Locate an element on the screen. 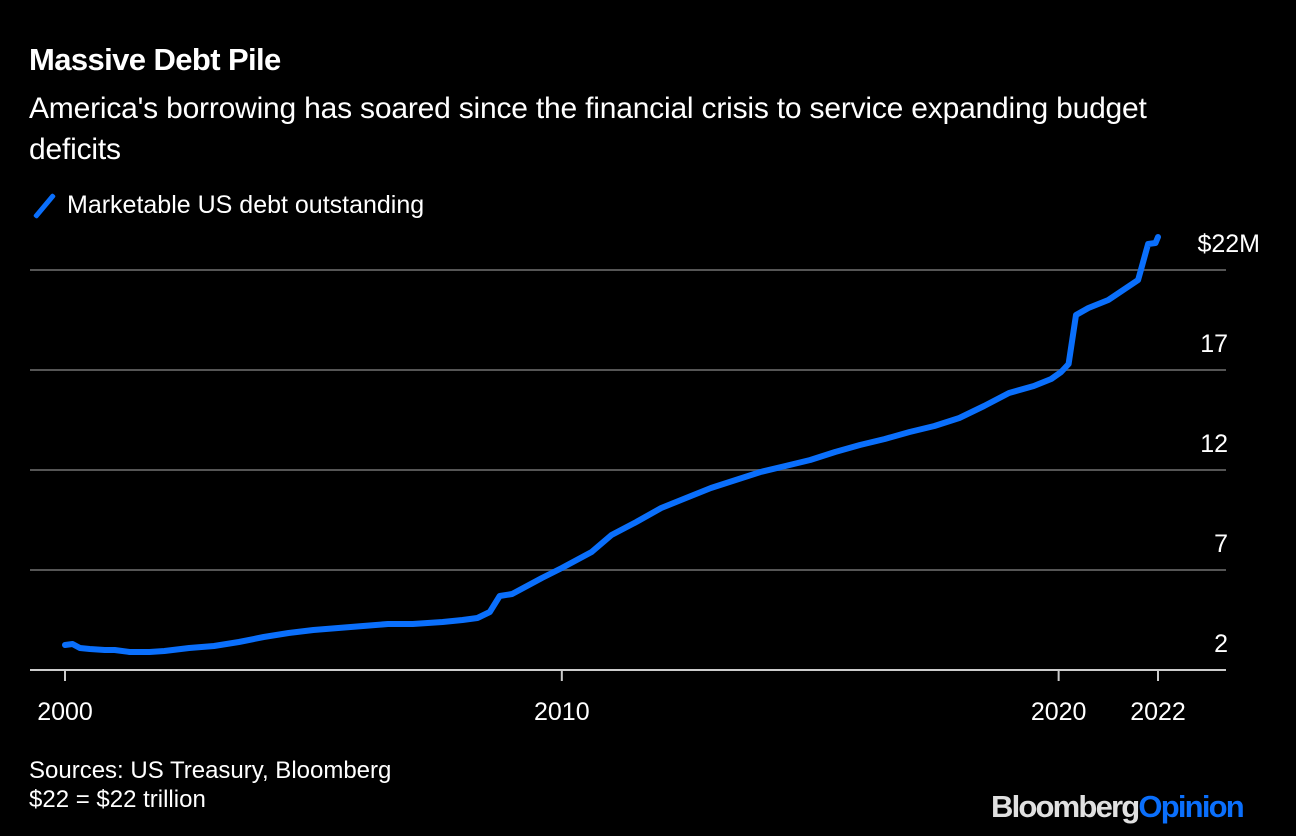  y-tick-label: 12 is located at coordinates (1214, 444).